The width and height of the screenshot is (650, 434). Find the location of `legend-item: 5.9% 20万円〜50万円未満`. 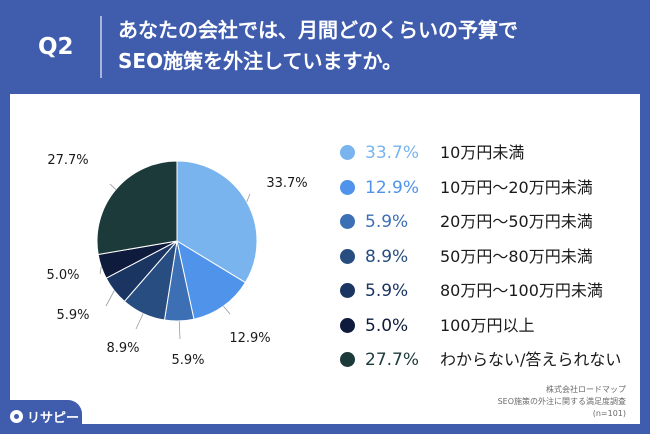

legend-item: 5.9% 20万円〜50万円未満 is located at coordinates (490, 222).